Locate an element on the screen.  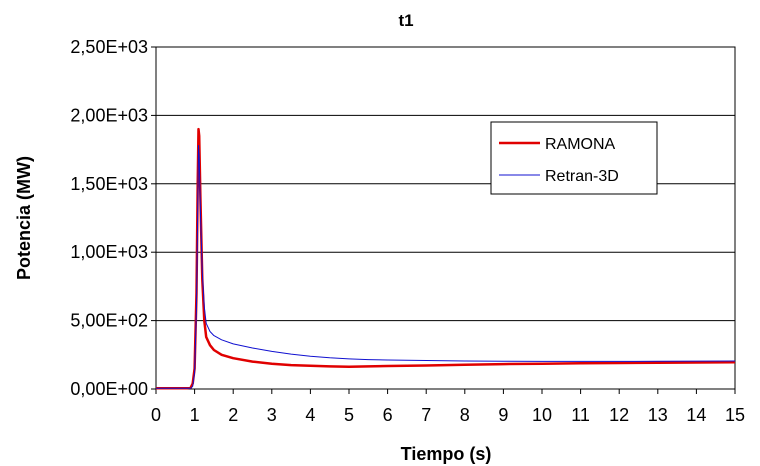
y-axis-title: Potencia (MW) is located at coordinates (24, 218).